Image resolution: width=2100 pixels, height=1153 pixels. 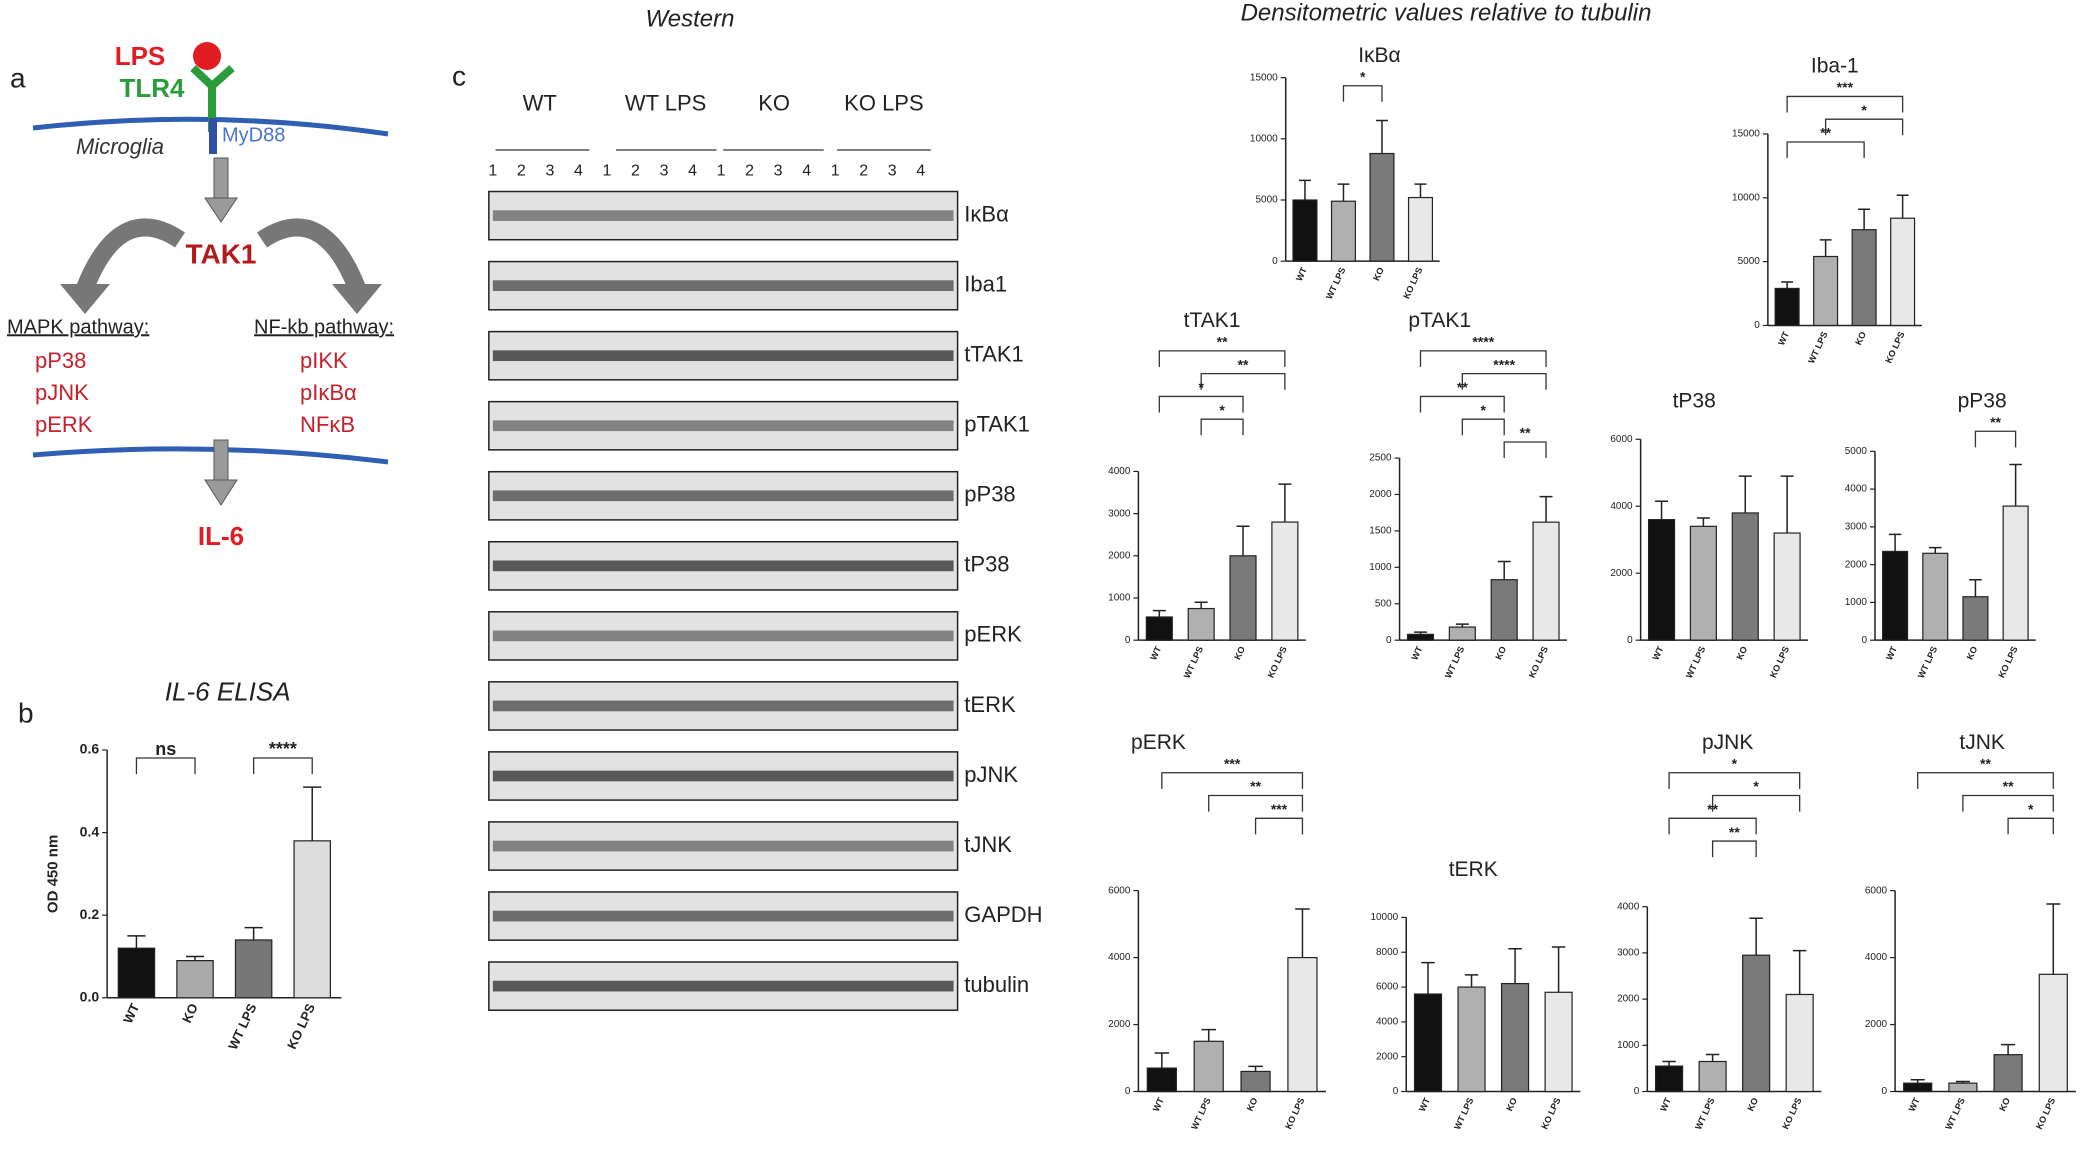 I want to click on panel-label: c, so click(x=459, y=75).